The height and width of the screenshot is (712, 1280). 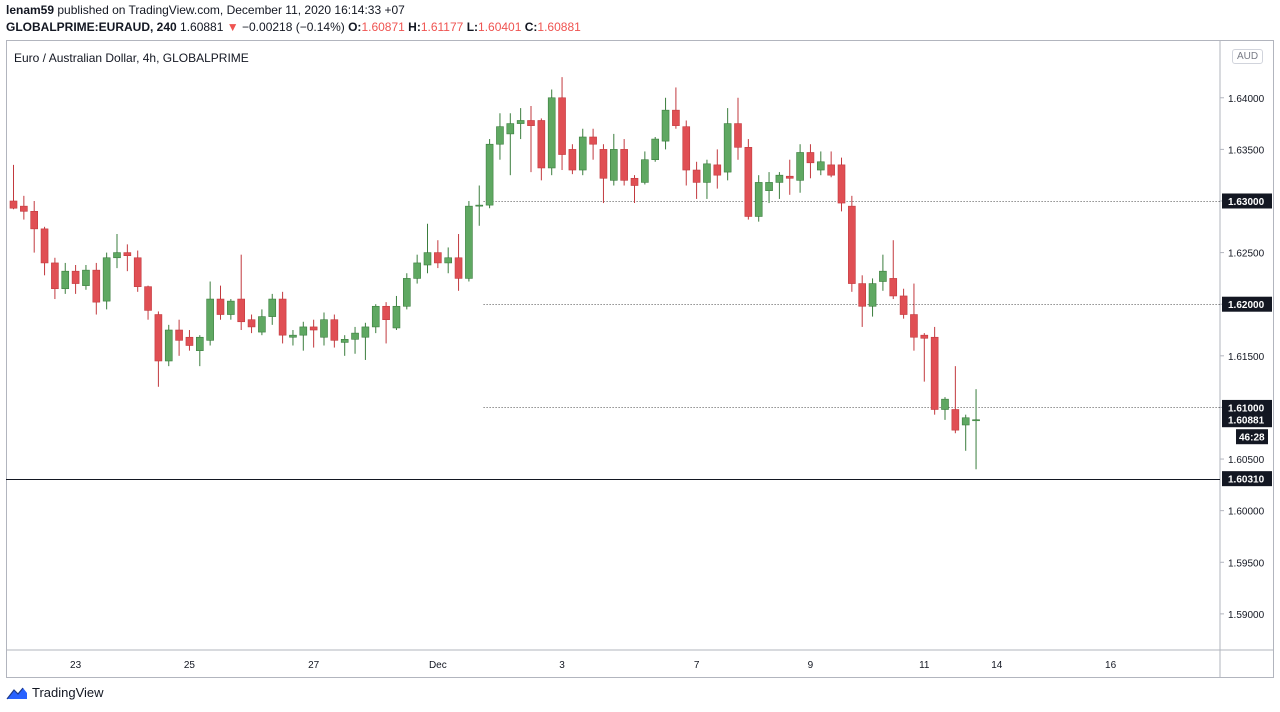 What do you see at coordinates (30, 10) in the screenshot?
I see `publisher-name: lenam59` at bounding box center [30, 10].